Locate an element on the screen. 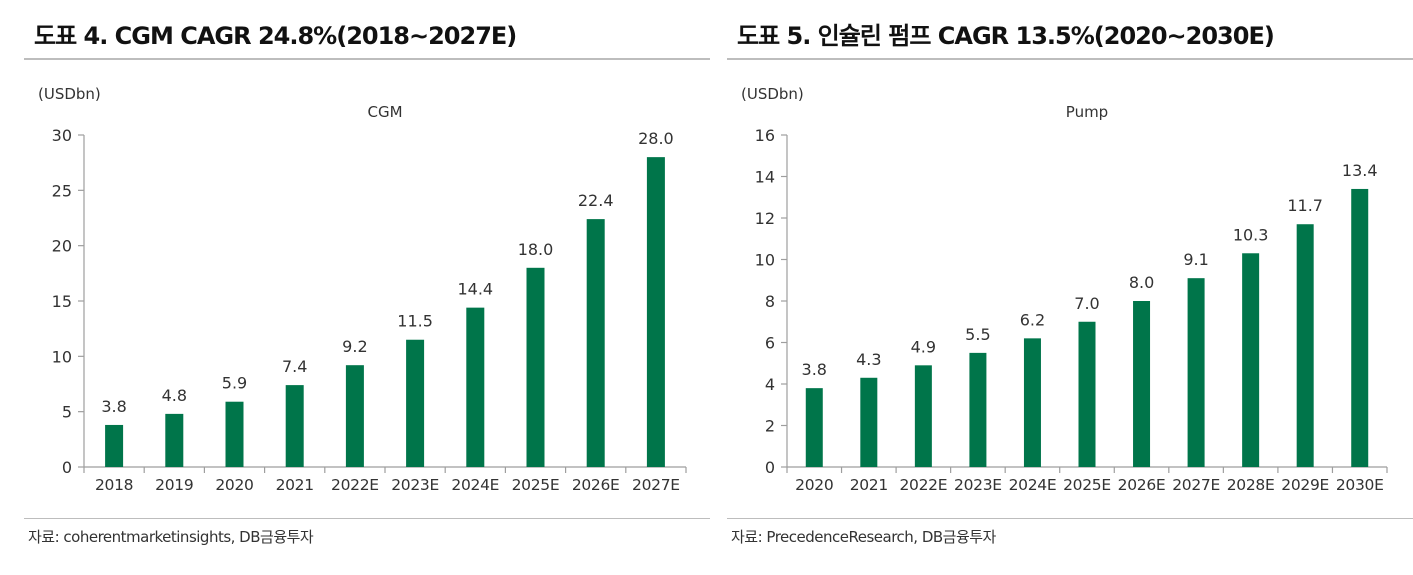 The image size is (1413, 575). y-tick-label: 6 is located at coordinates (770, 343).